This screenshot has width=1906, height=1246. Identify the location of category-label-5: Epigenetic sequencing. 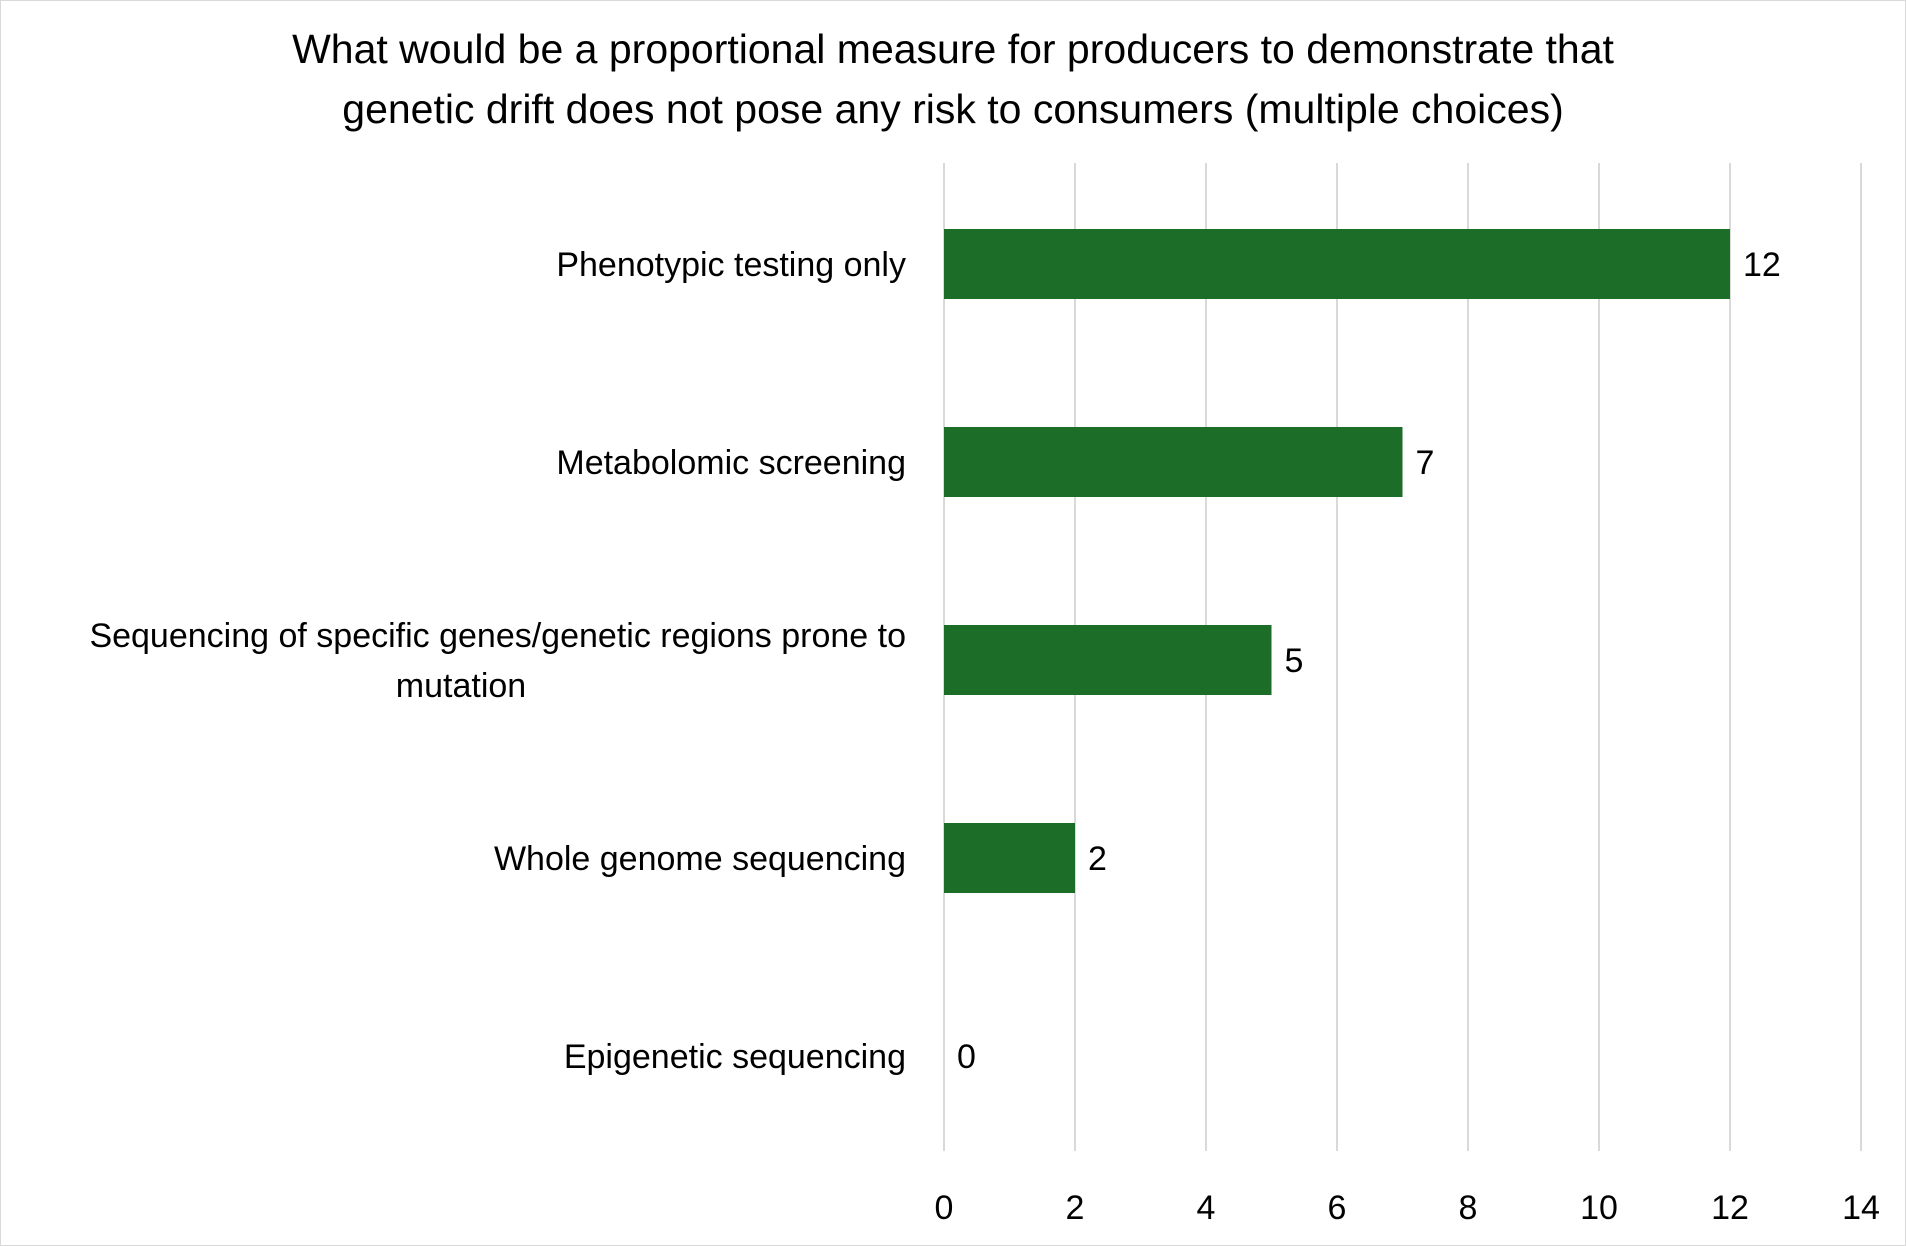
(735, 1057).